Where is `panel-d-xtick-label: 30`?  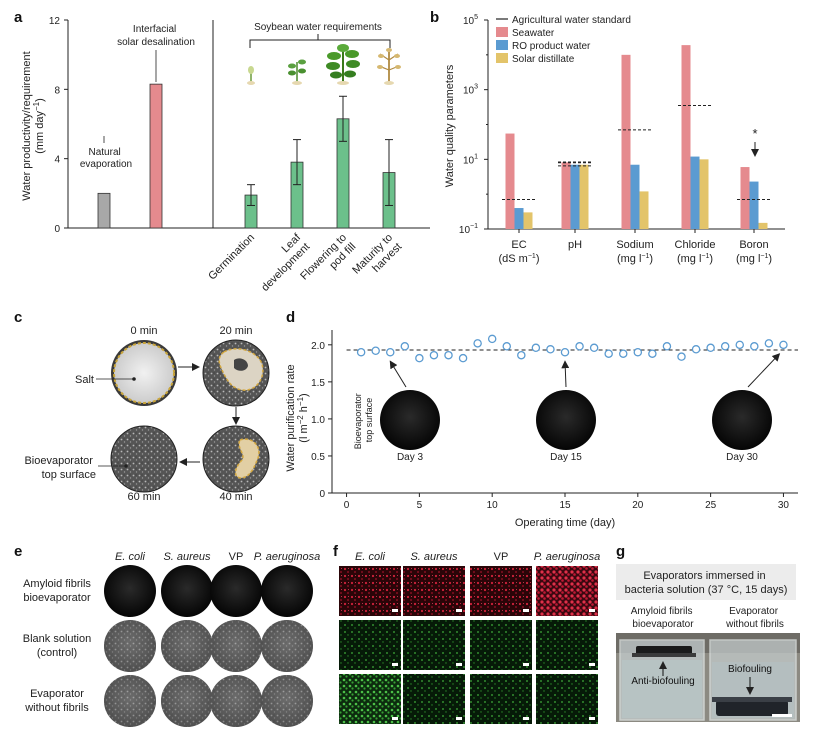 panel-d-xtick-label: 30 is located at coordinates (784, 505).